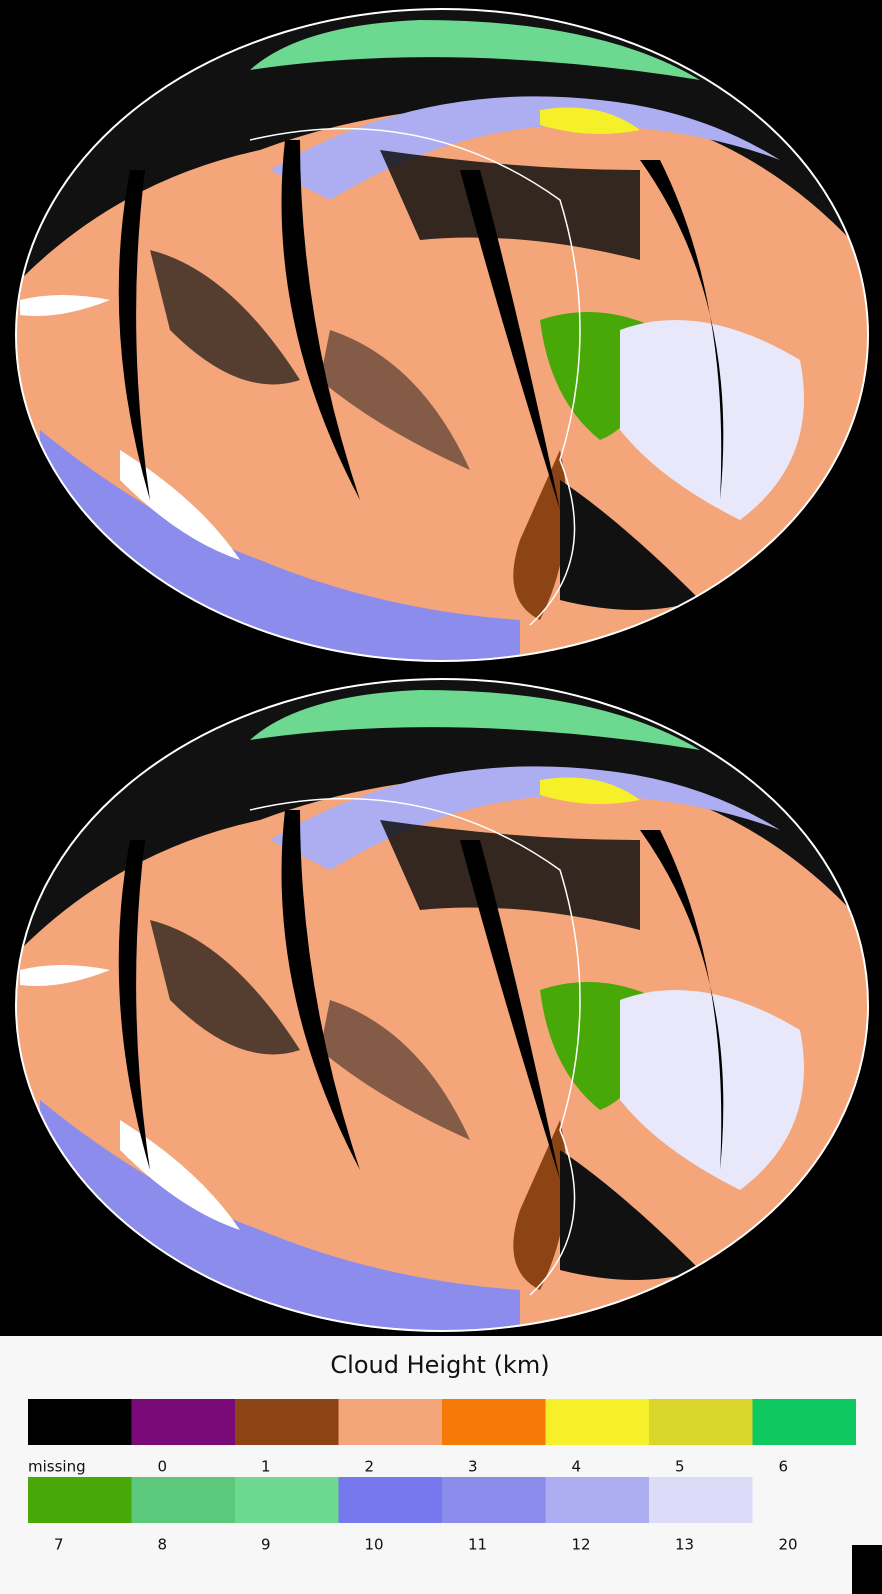  What do you see at coordinates (57, 1467) in the screenshot?
I see `legend-label: missing` at bounding box center [57, 1467].